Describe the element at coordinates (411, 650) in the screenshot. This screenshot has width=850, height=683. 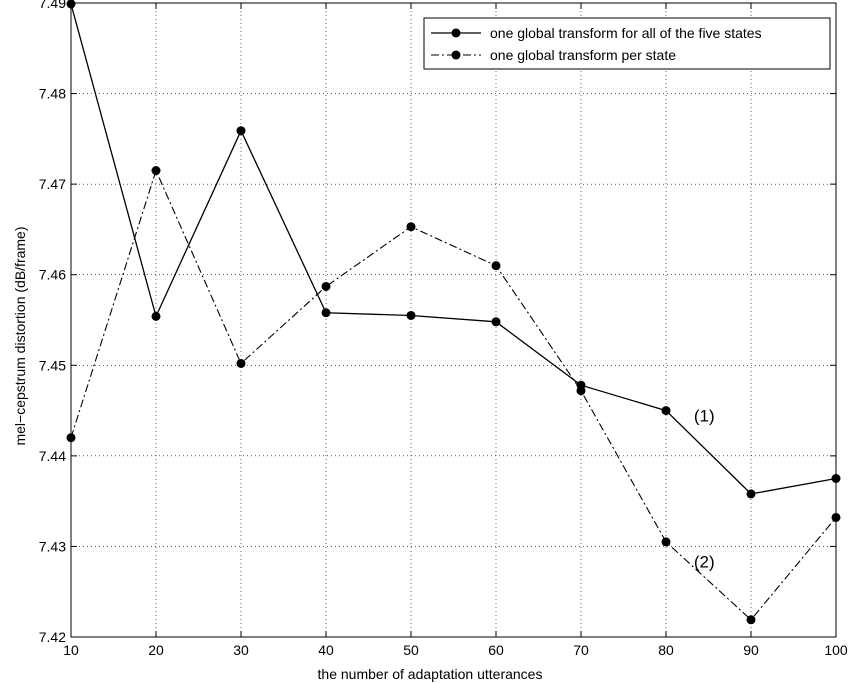
I see `x-tick-label: 50` at that location.